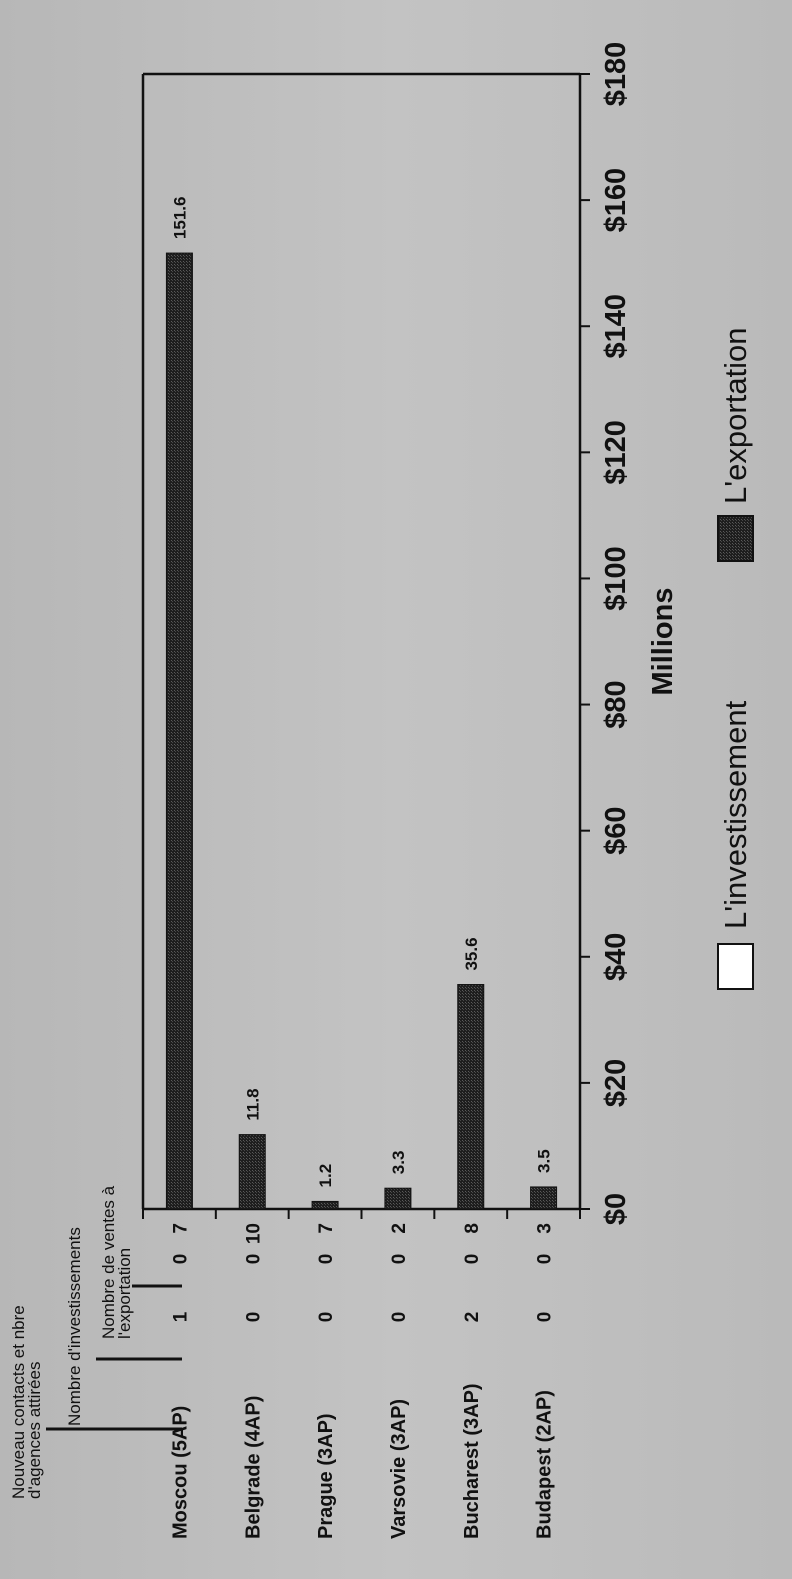  Describe the element at coordinates (252, 1172) in the screenshot. I see `bar-exportation-belgrade-4ap` at that location.